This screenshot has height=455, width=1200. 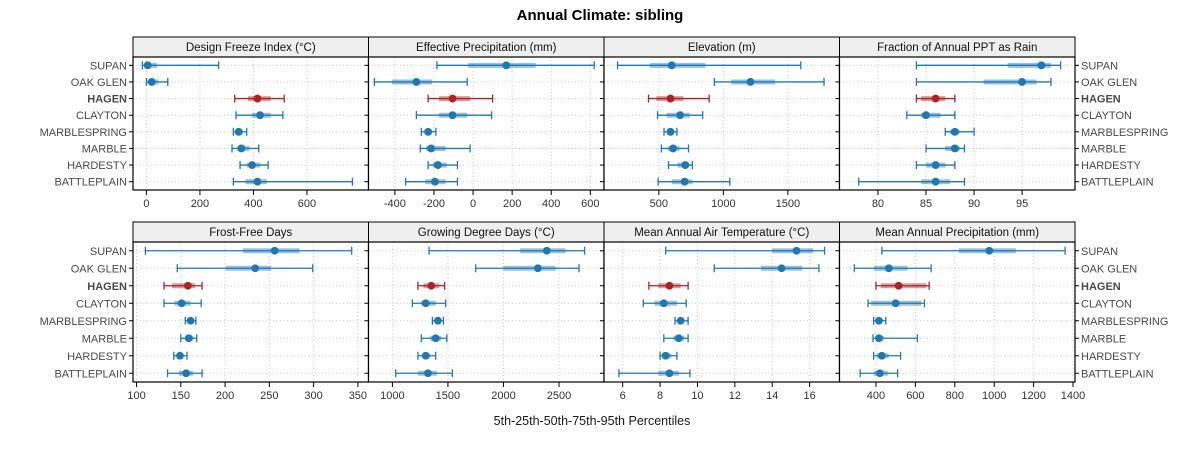 What do you see at coordinates (434, 204) in the screenshot?
I see `x-tick-label: -200` at bounding box center [434, 204].